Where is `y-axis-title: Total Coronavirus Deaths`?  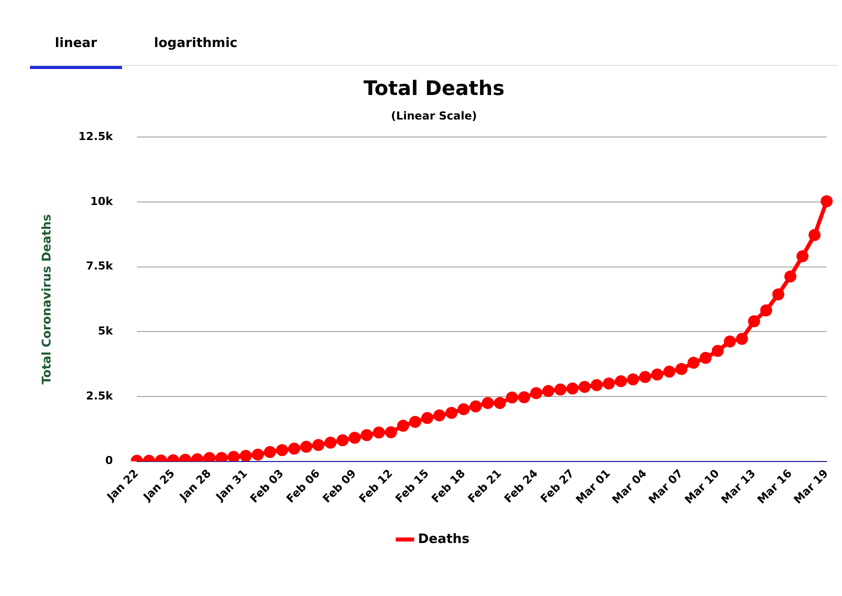
y-axis-title: Total Coronavirus Deaths is located at coordinates (46, 299).